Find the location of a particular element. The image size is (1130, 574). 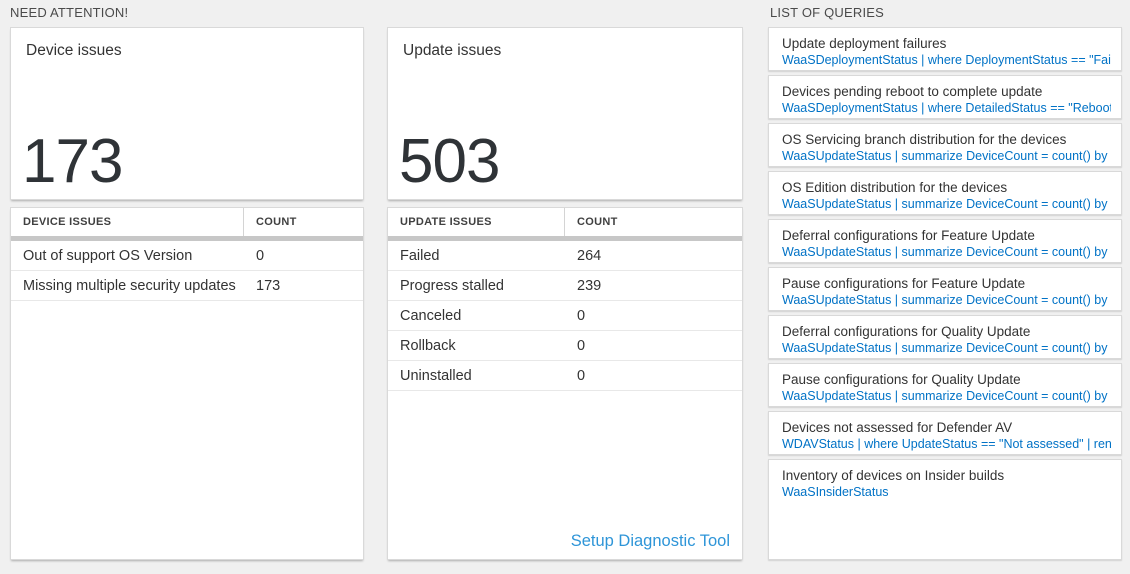

query-title: OS Edition distribution for the devices is located at coordinates (895, 187).